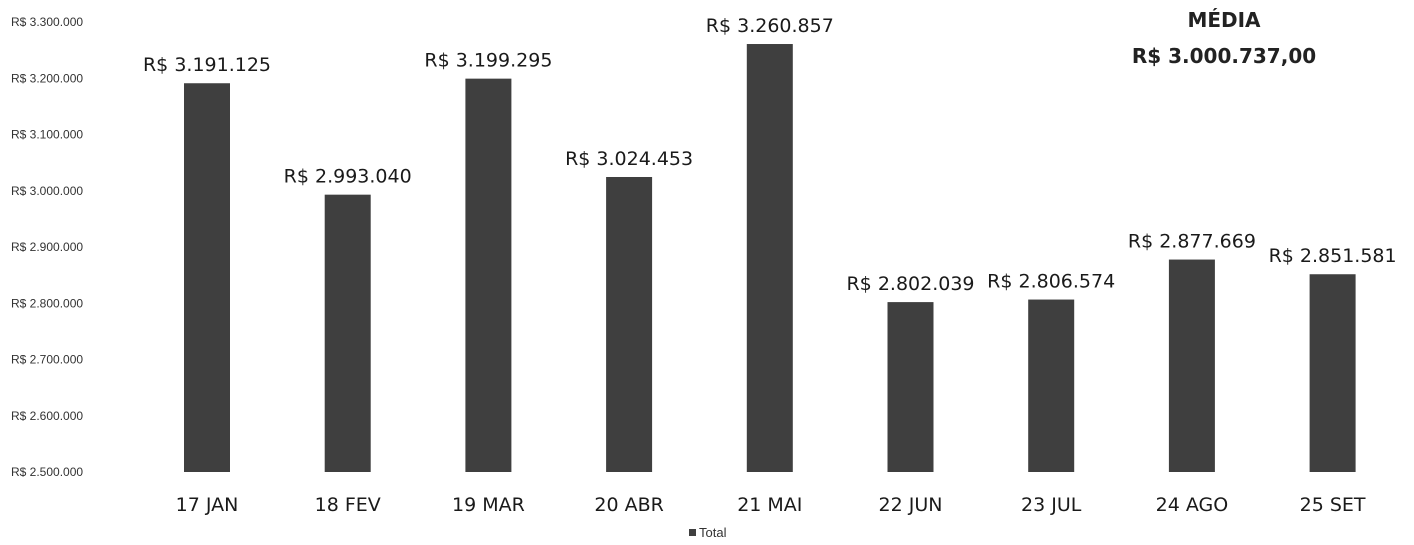 This screenshot has width=1414, height=545. I want to click on y-tick-label: R$ 2.600.000, so click(47, 416).